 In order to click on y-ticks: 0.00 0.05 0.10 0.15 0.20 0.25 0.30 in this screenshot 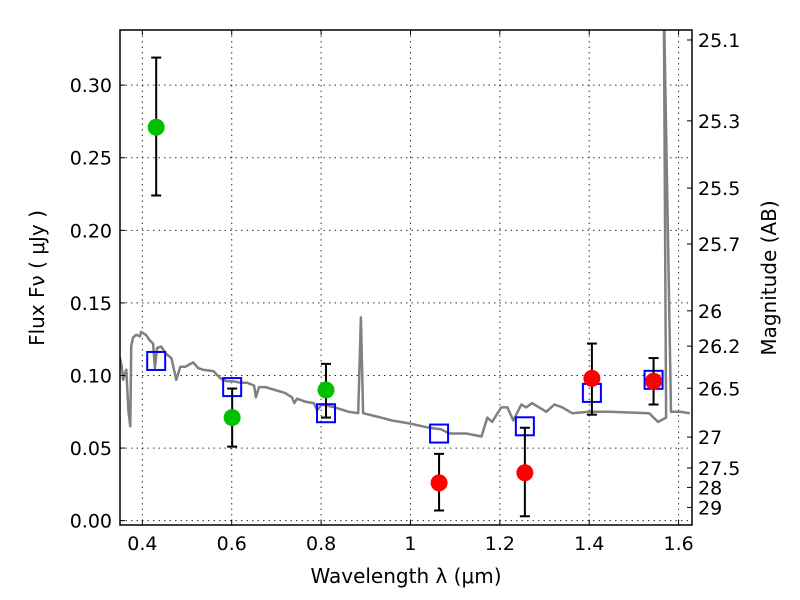, I will do `click(97, 304)`.